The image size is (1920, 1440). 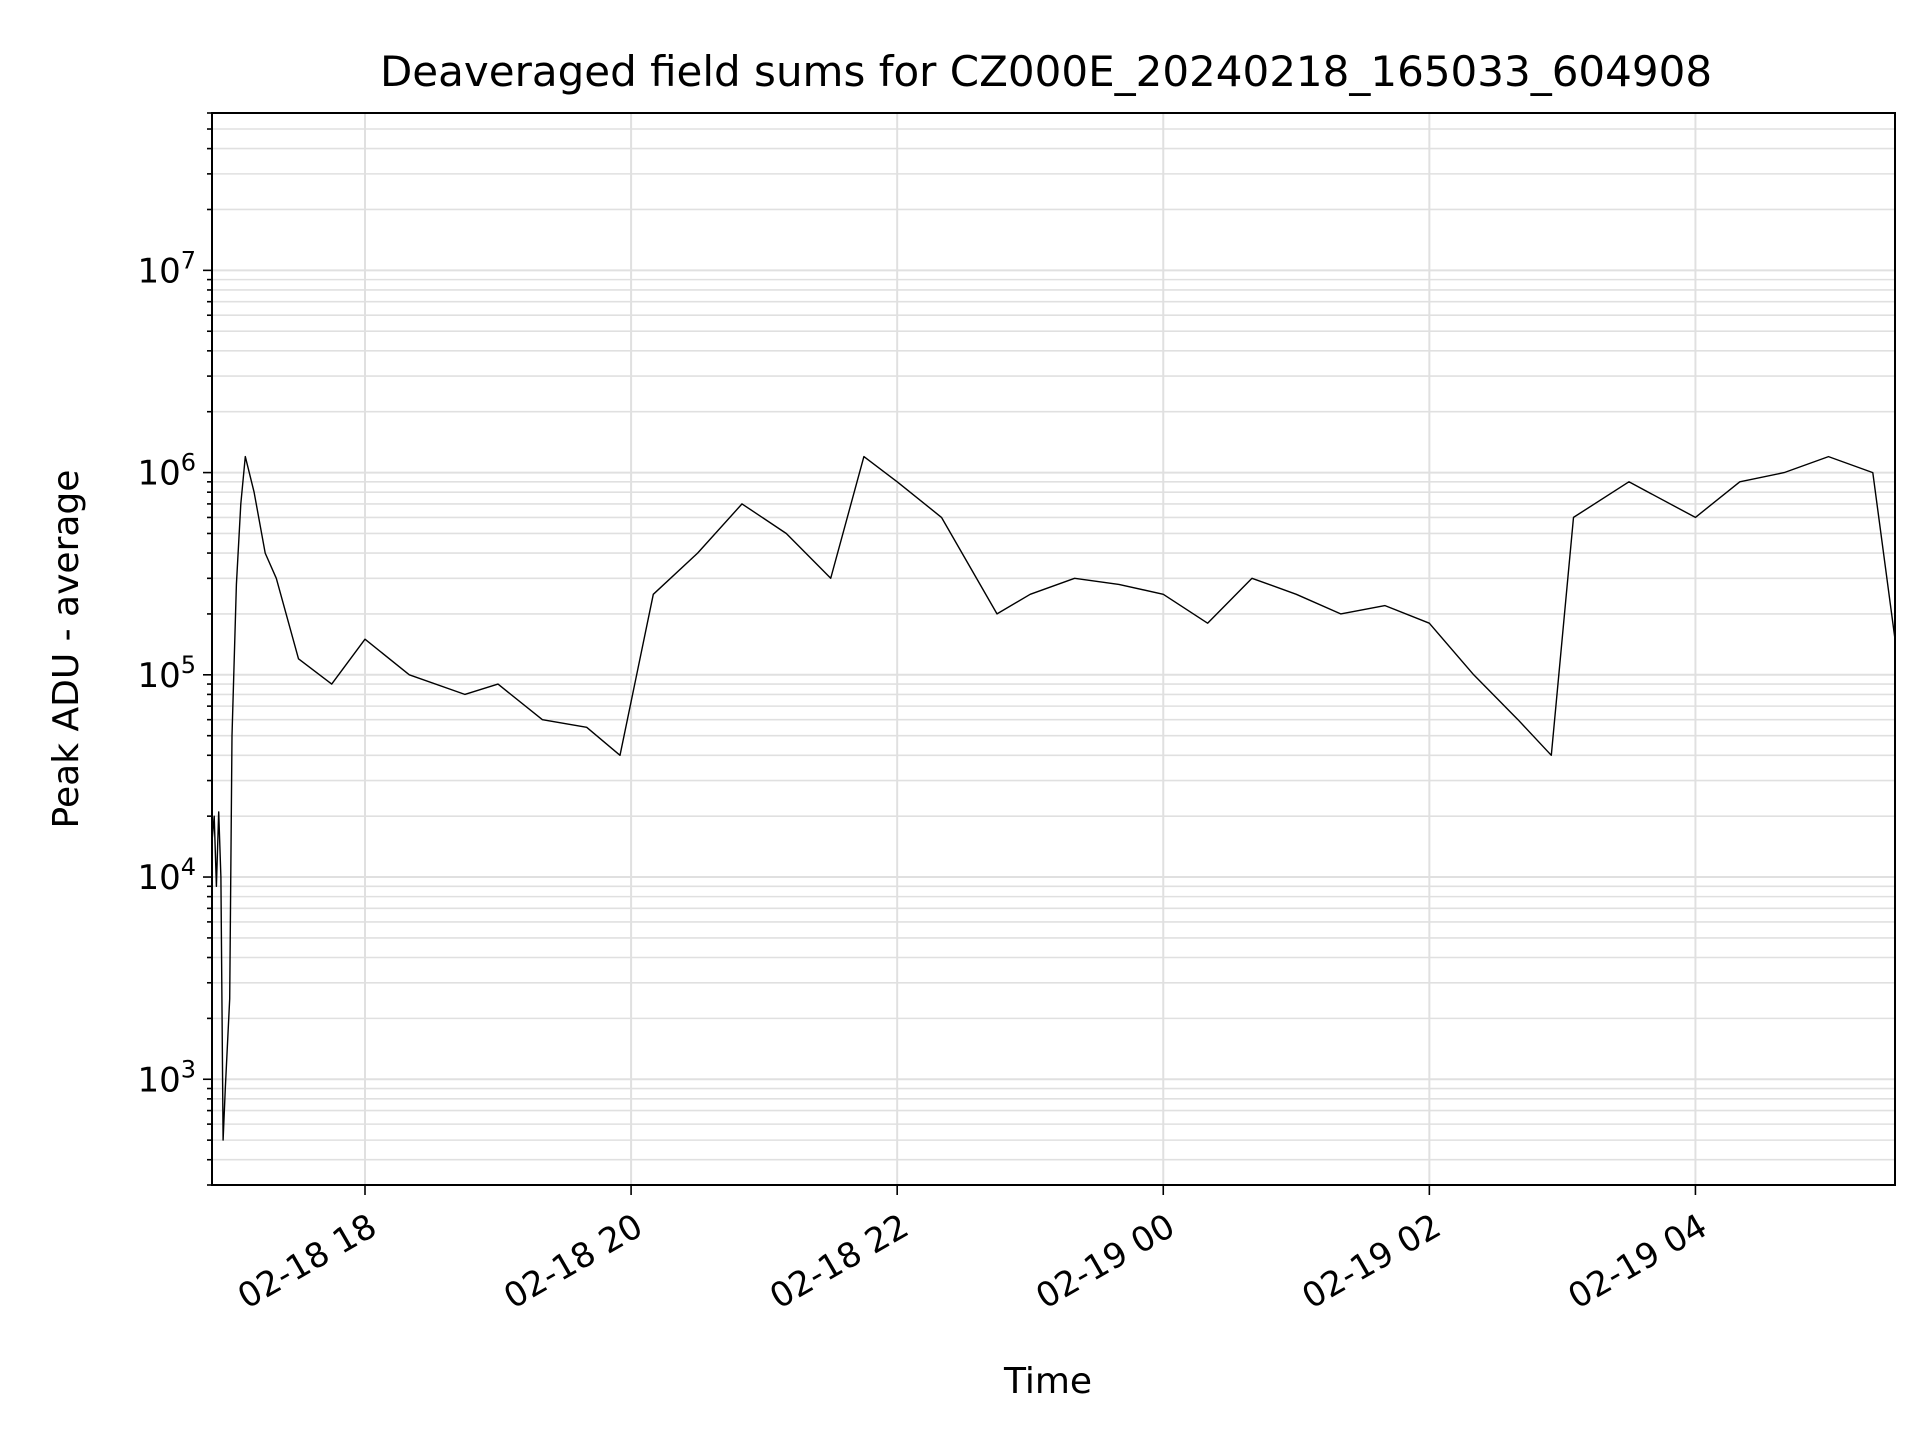 What do you see at coordinates (839, 1261) in the screenshot?
I see `x-tick-label: 02-18 22` at bounding box center [839, 1261].